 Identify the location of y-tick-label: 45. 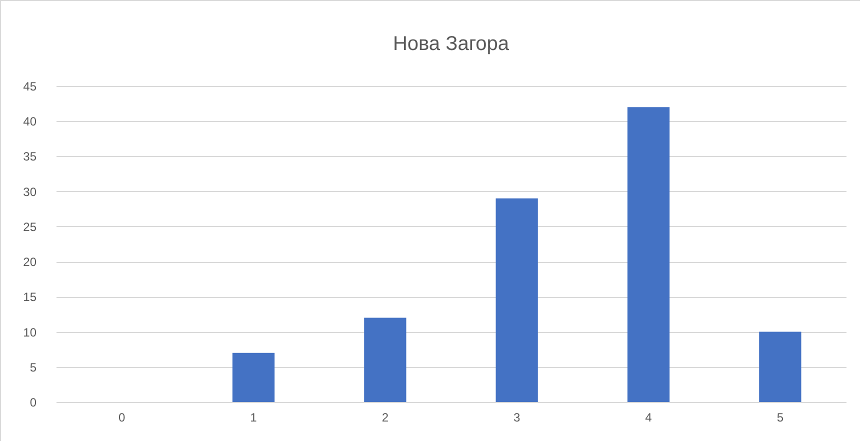
(30, 87).